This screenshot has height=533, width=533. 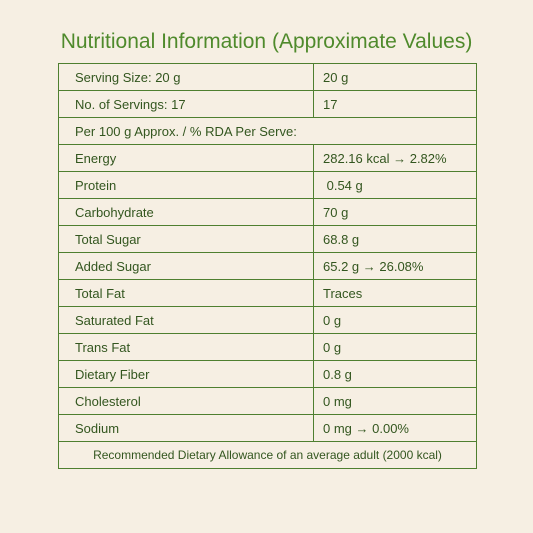 I want to click on nutrient-value: 282.16 kcal → 2.82%, so click(x=395, y=158).